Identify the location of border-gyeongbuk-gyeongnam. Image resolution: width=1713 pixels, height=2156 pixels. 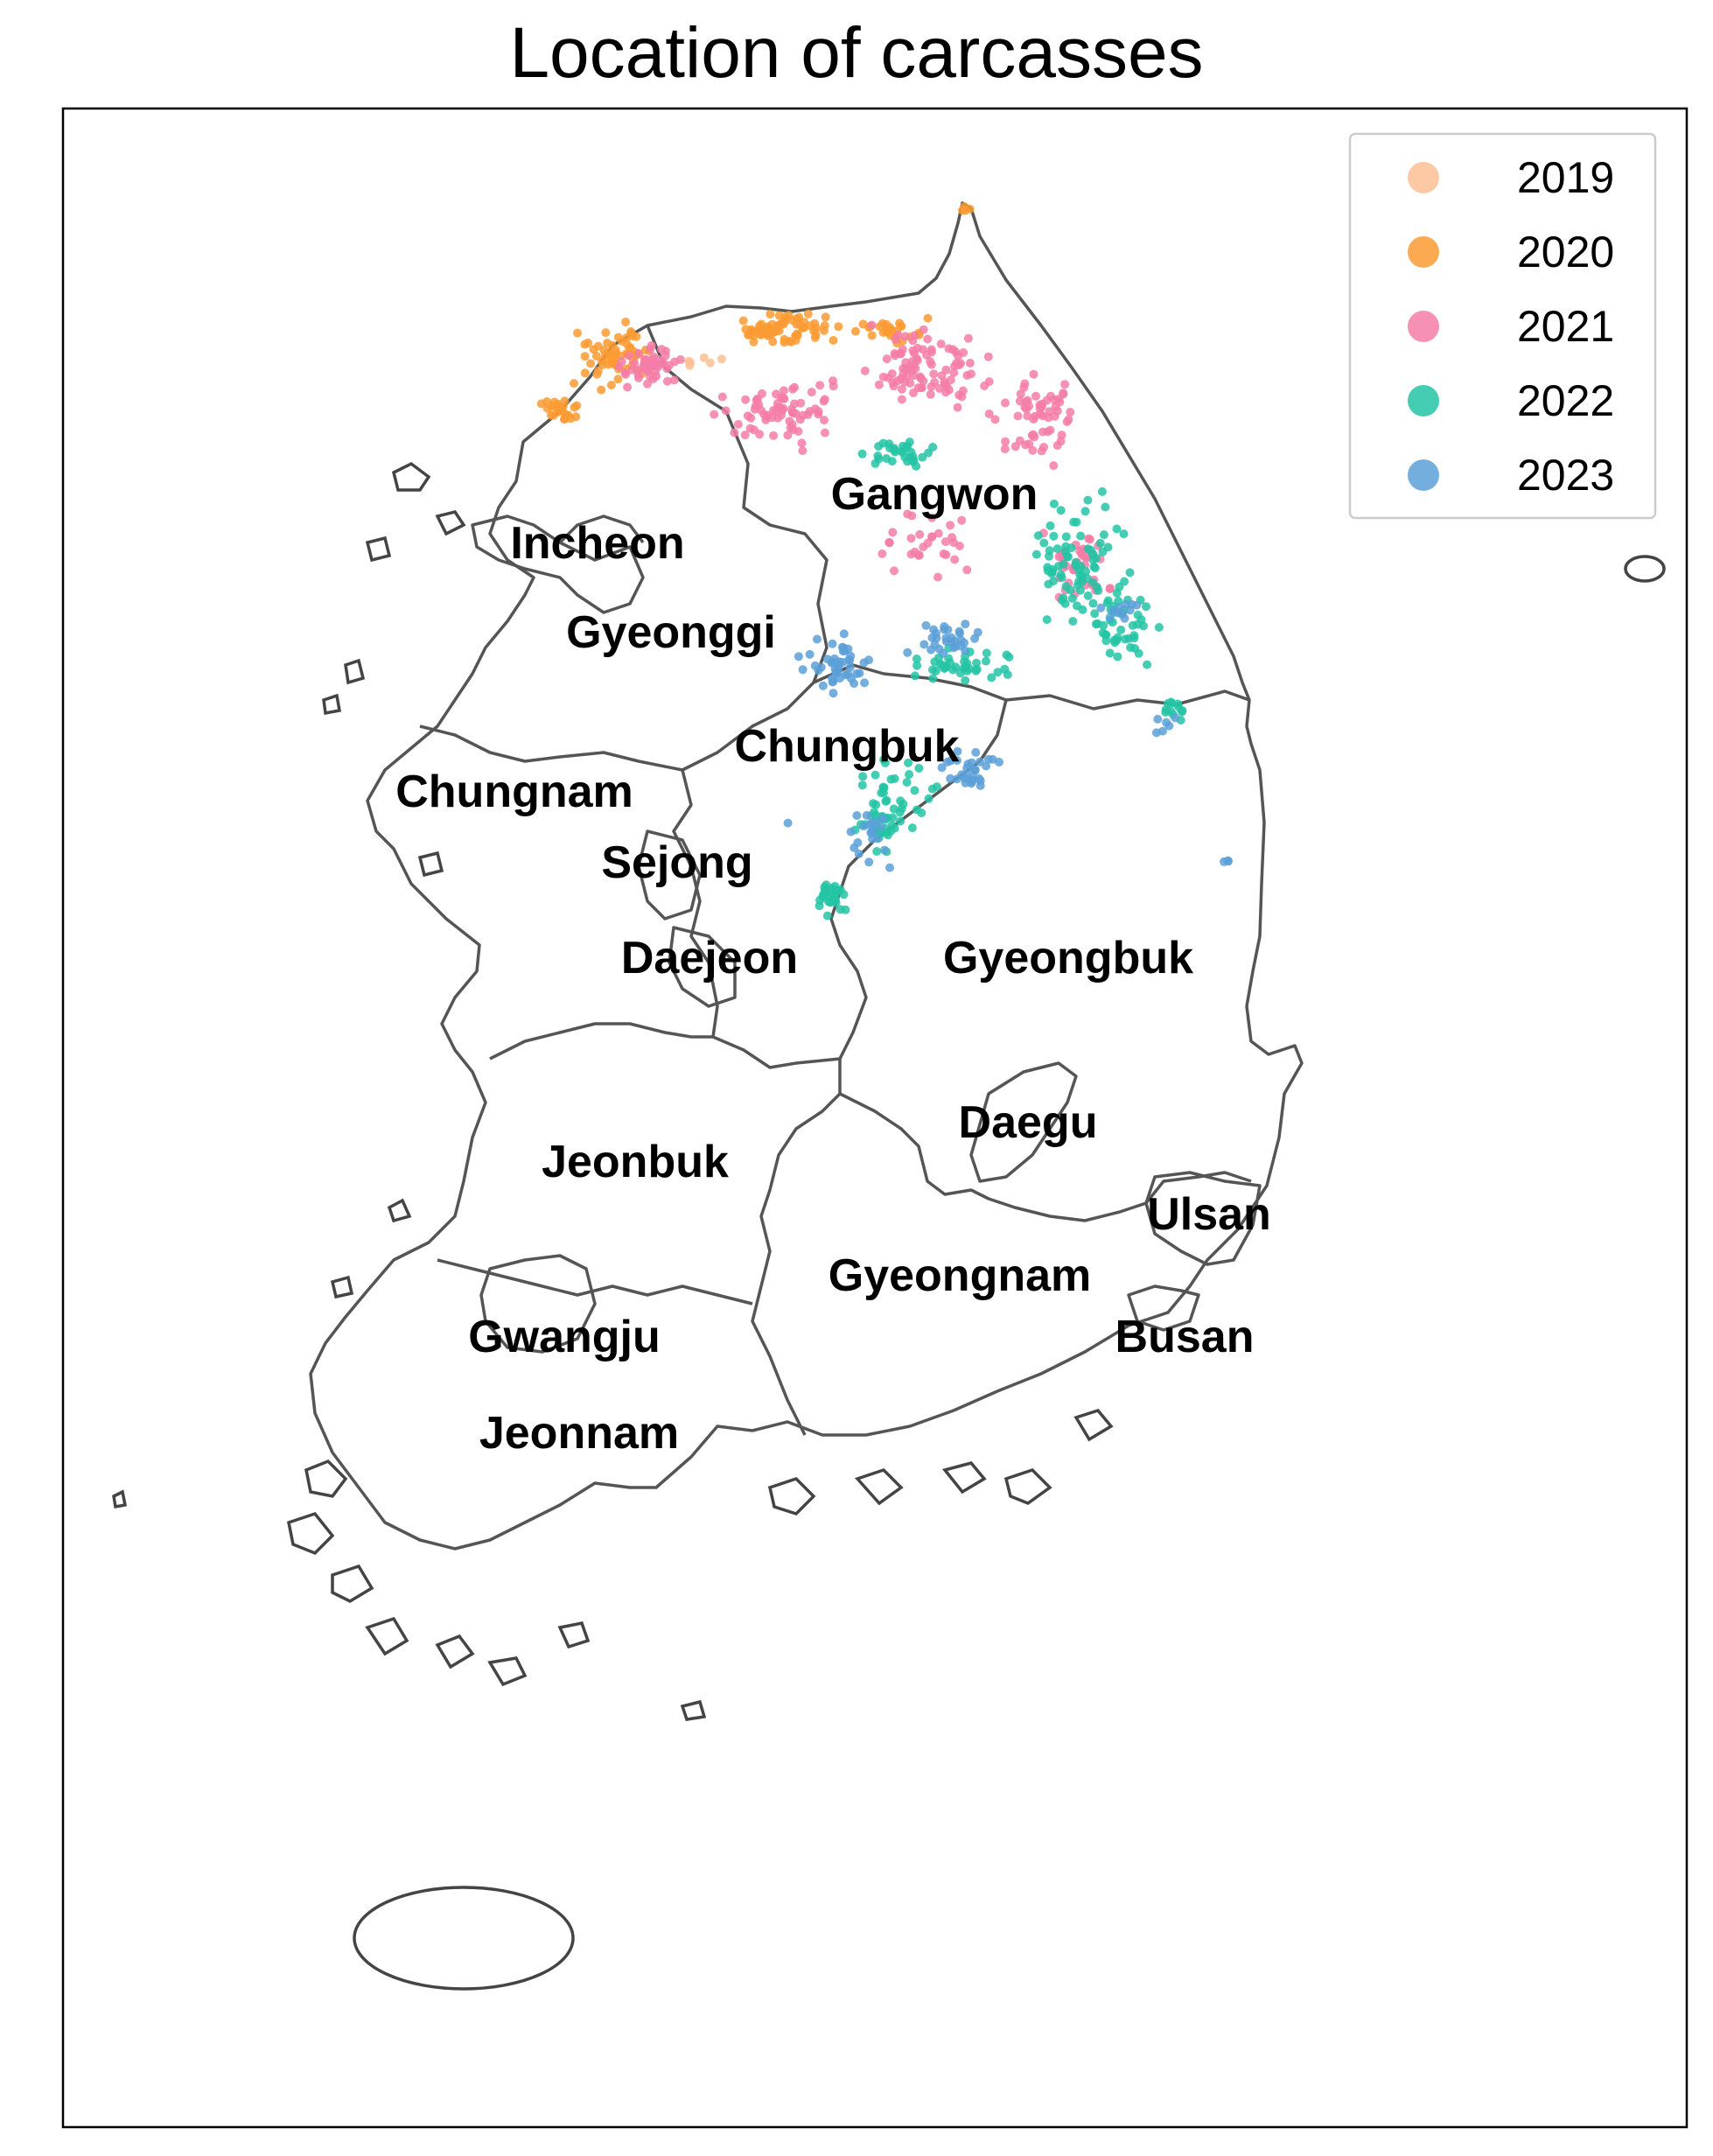
(1045, 1157).